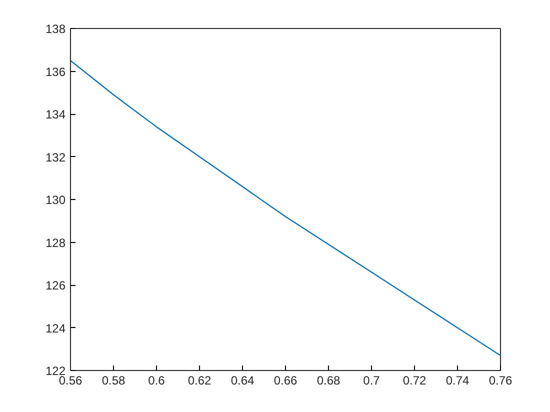  What do you see at coordinates (157, 381) in the screenshot?
I see `x-tick-label: 0.6` at bounding box center [157, 381].